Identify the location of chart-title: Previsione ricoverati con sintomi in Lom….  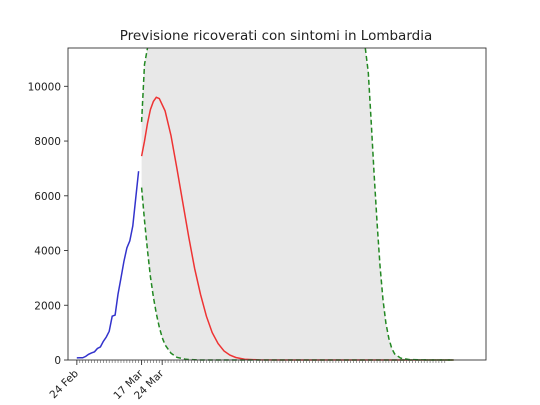
(276, 36).